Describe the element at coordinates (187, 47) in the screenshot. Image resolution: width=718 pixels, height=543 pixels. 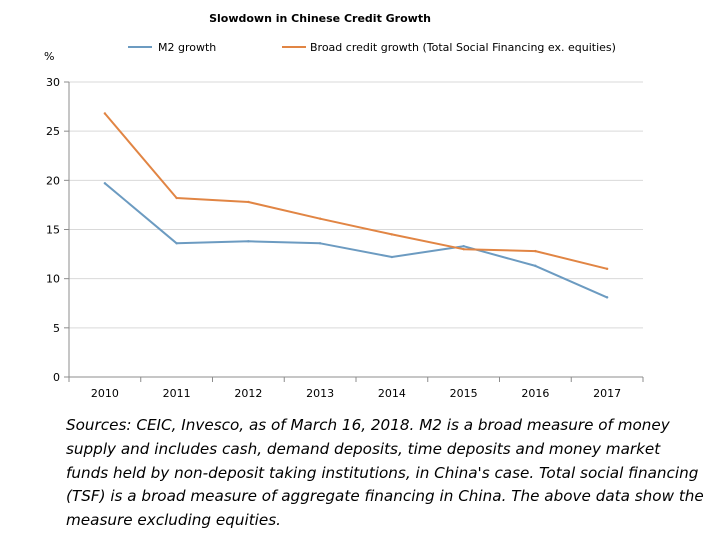
I see `legend-label-m2: M2 growth` at that location.